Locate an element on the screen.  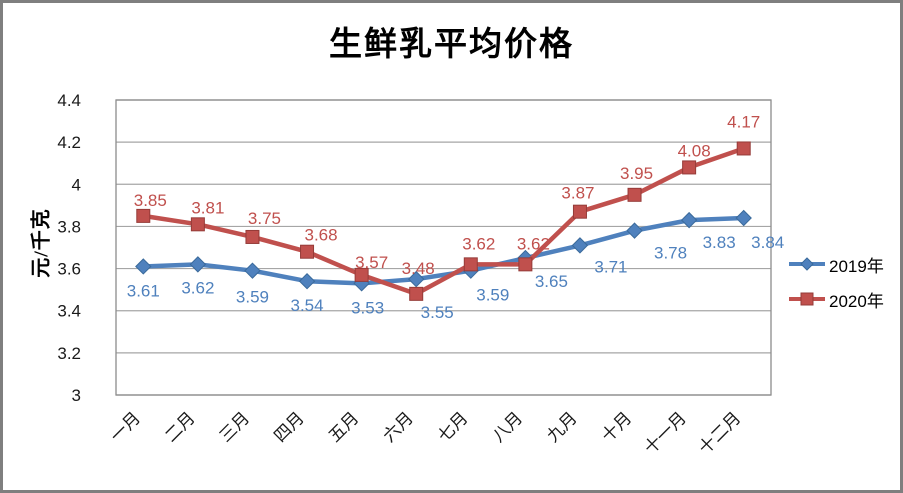
legend-item-2020: 2020年 is located at coordinates (836, 299).